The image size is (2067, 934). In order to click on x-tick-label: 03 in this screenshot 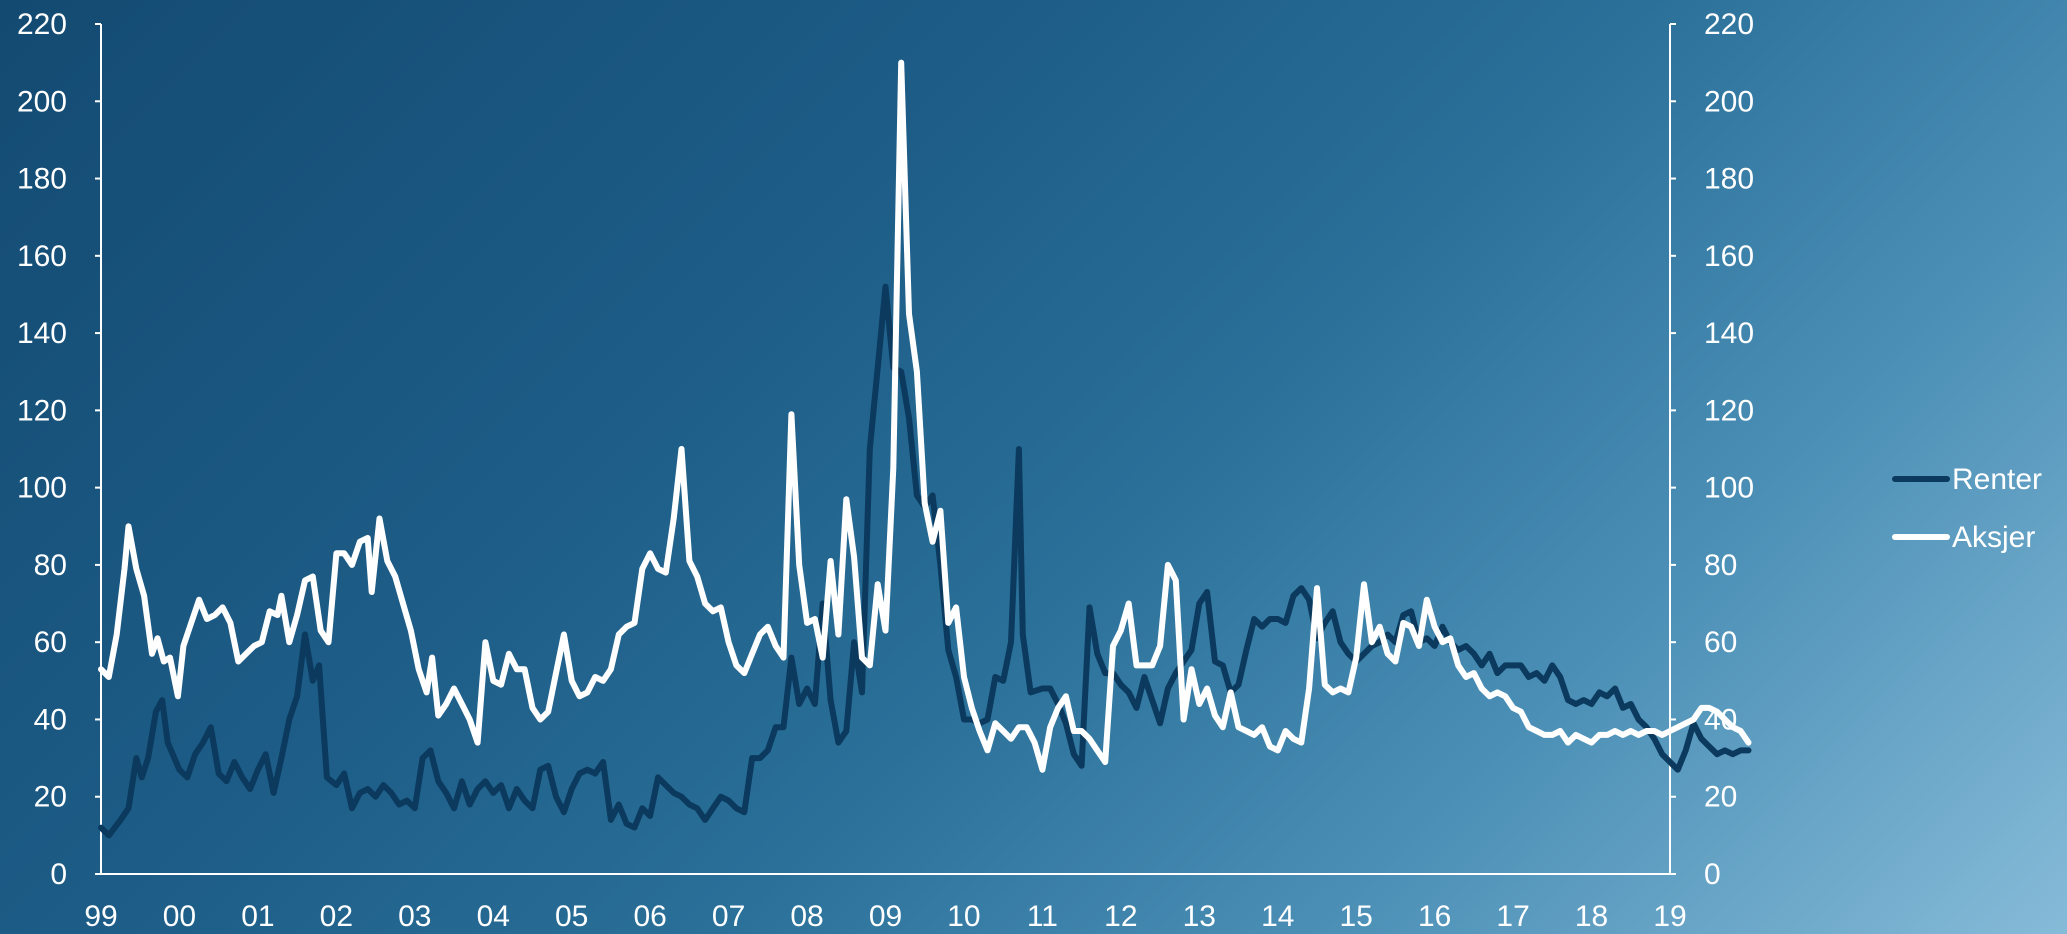, I will do `click(414, 916)`.